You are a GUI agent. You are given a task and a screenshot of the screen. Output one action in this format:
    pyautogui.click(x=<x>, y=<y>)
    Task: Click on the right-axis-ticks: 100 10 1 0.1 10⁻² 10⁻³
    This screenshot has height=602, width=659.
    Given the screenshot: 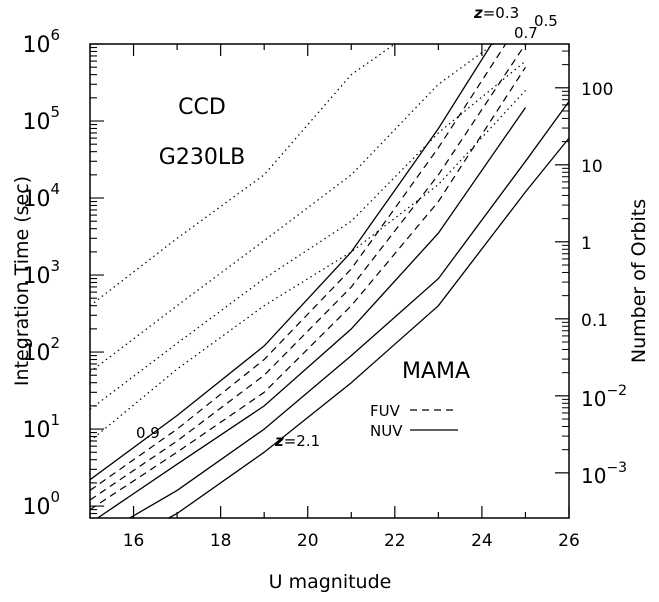 What is the action you would take?
    pyautogui.click(x=591, y=269)
    